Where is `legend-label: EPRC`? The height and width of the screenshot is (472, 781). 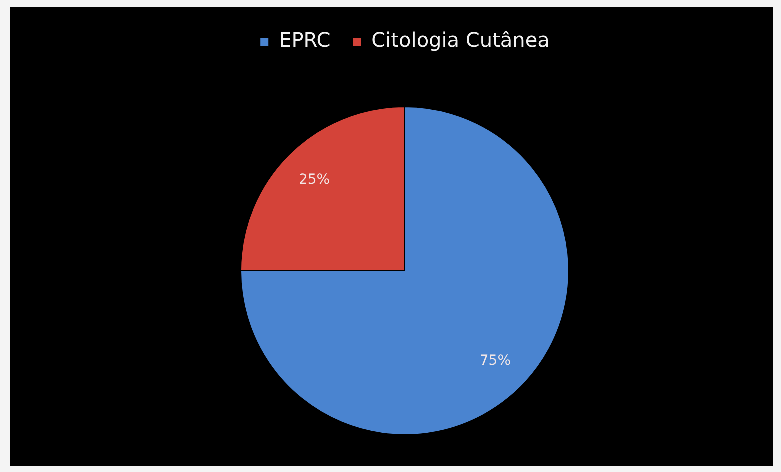 legend-label: EPRC is located at coordinates (305, 40).